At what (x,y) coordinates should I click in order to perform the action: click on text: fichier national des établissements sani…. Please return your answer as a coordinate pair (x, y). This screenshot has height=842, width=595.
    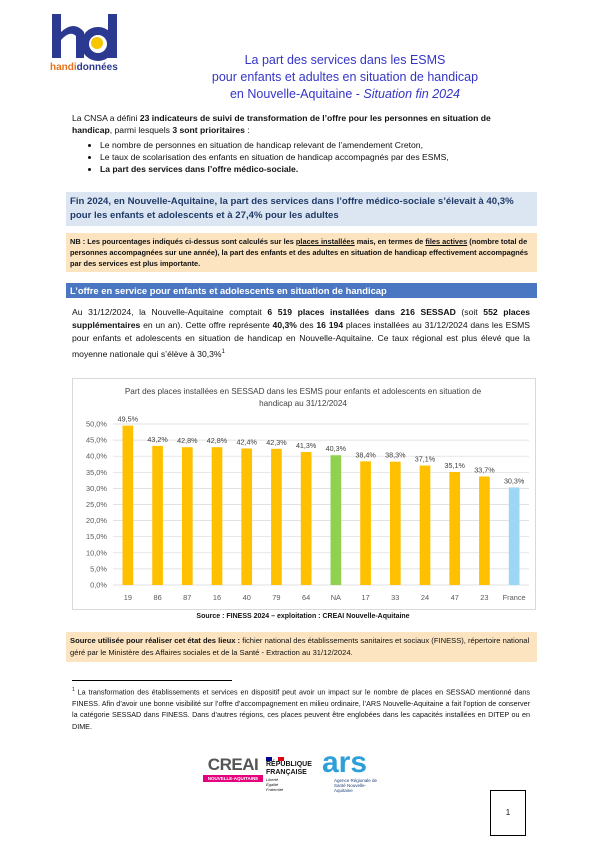
    Looking at the image, I should click on (300, 646).